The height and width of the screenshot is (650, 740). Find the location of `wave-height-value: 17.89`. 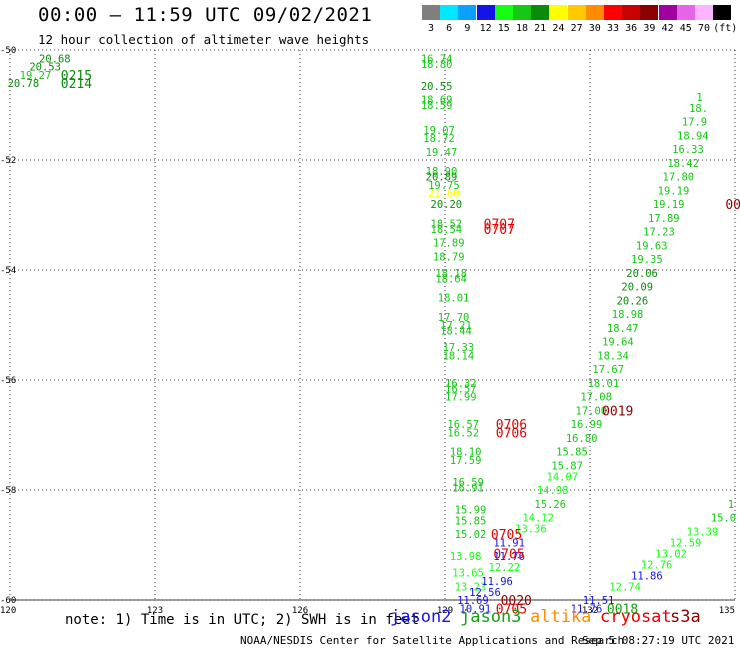

wave-height-value: 17.89 is located at coordinates (449, 244).